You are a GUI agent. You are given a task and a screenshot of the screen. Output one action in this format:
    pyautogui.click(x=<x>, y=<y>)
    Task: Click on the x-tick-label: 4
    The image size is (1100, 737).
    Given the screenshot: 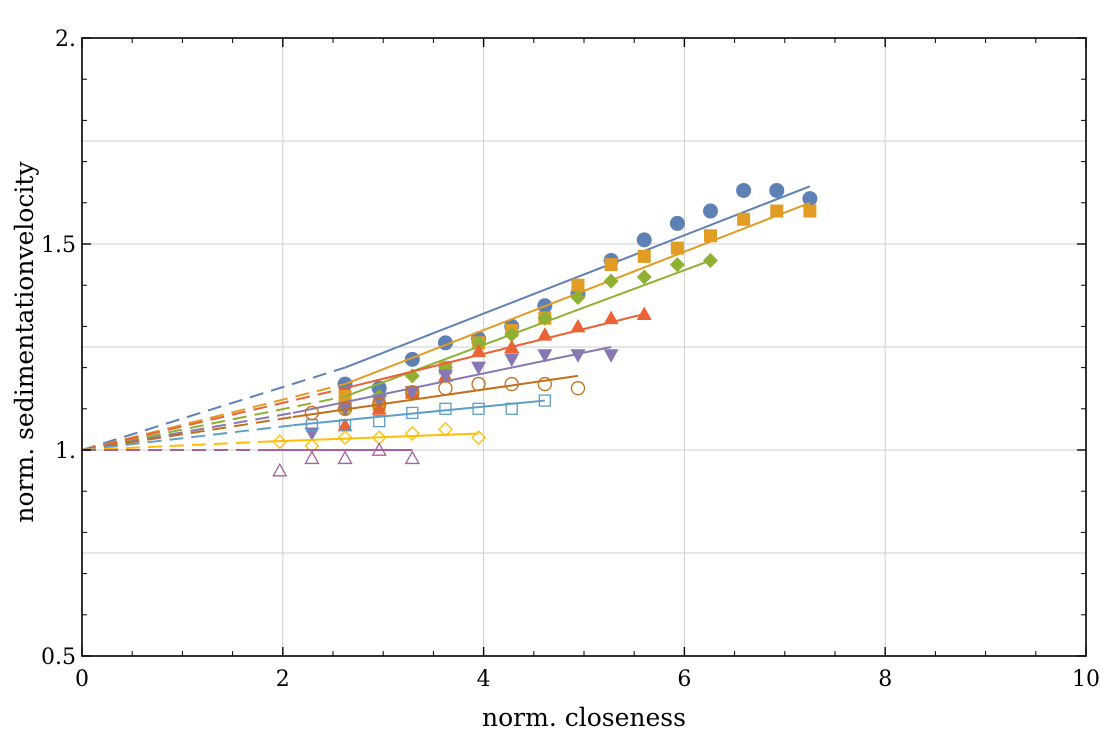 What is the action you would take?
    pyautogui.click(x=484, y=679)
    